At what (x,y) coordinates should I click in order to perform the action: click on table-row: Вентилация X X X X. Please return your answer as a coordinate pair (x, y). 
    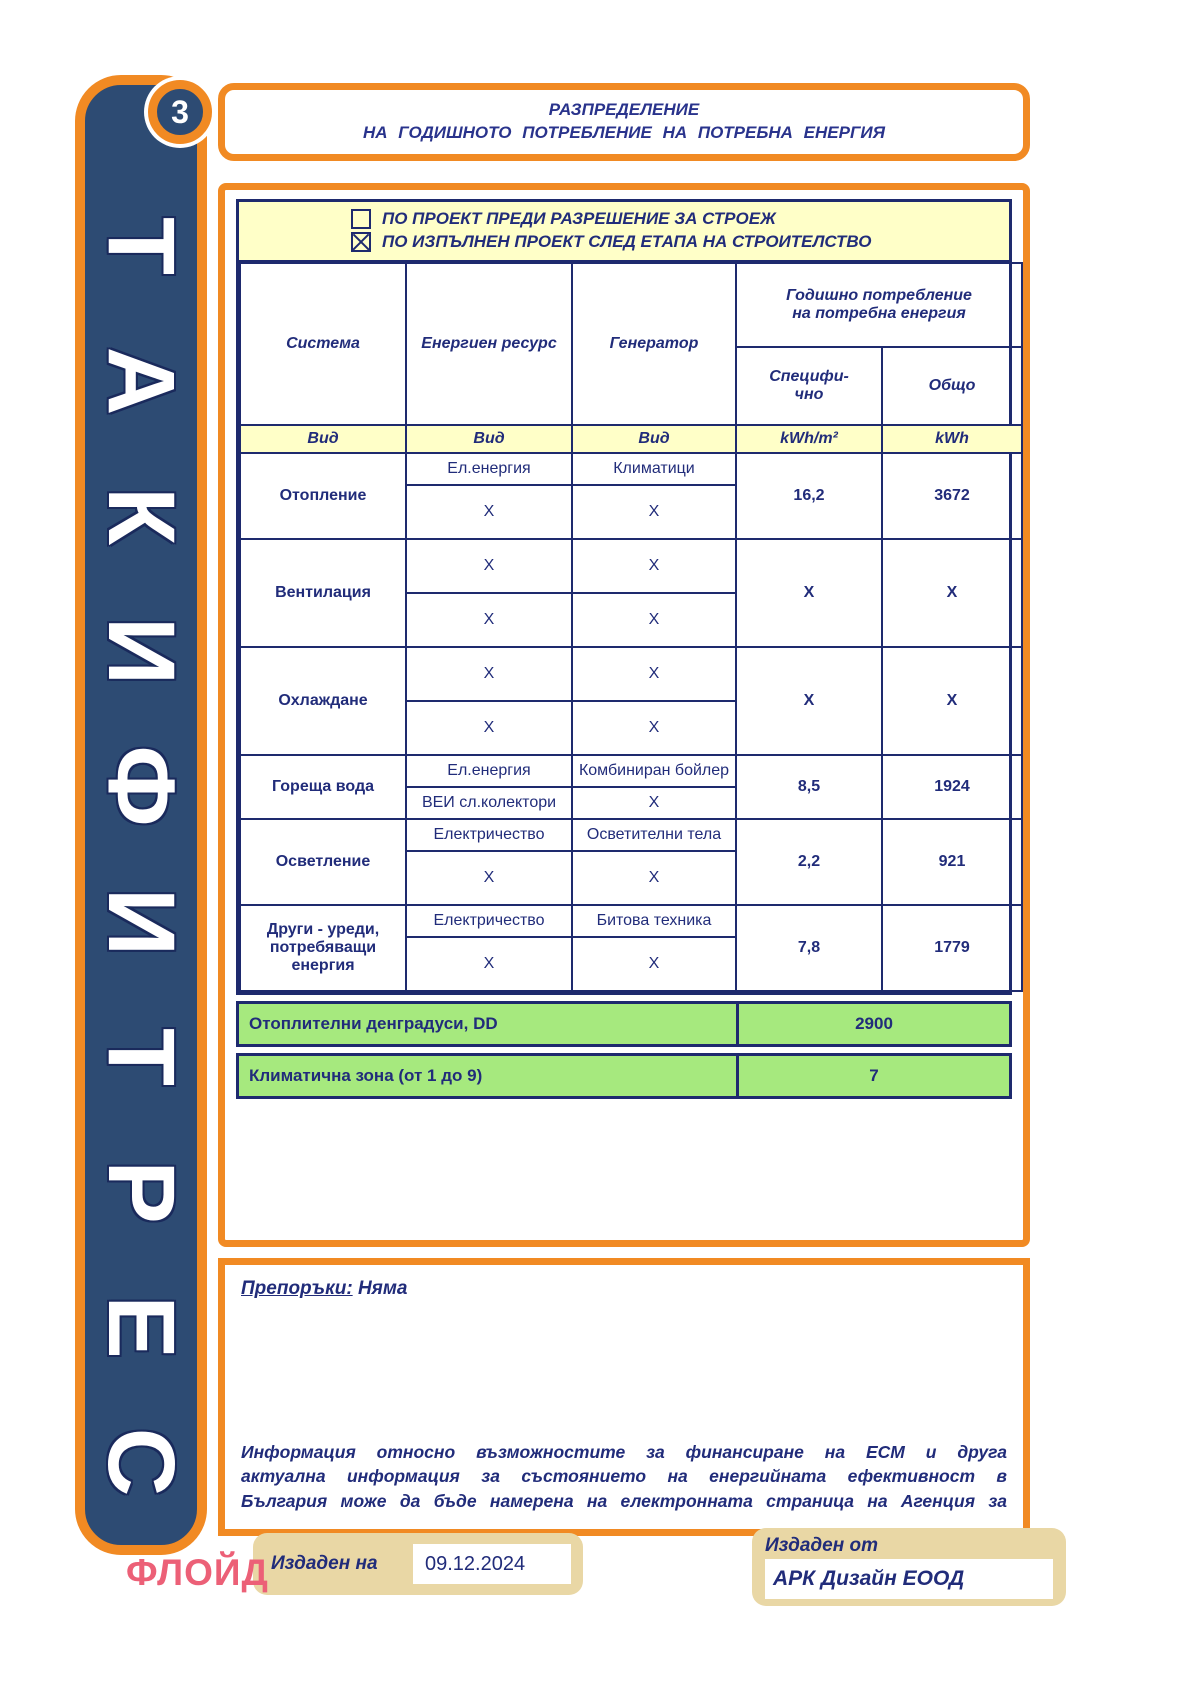
    Looking at the image, I should click on (631, 593).